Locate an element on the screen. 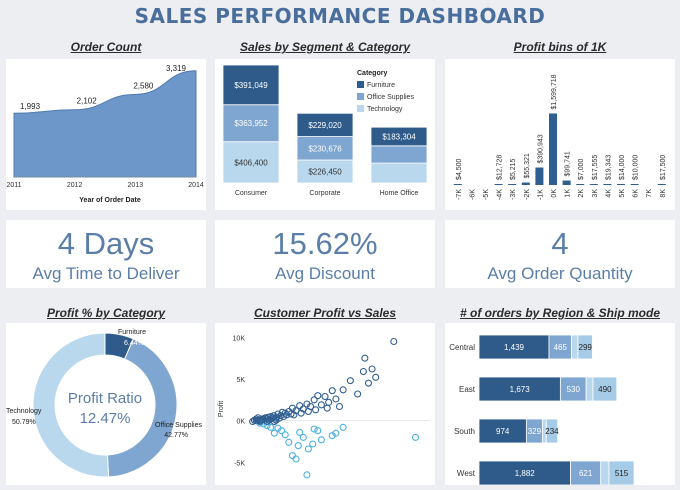  legend-label: Office Supplies is located at coordinates (390, 97).